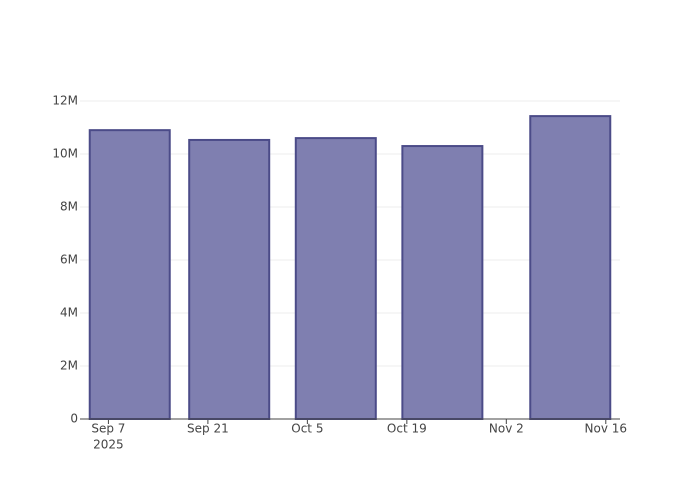  Describe the element at coordinates (307, 429) in the screenshot. I see `x-tick-label: Oct 5` at that location.